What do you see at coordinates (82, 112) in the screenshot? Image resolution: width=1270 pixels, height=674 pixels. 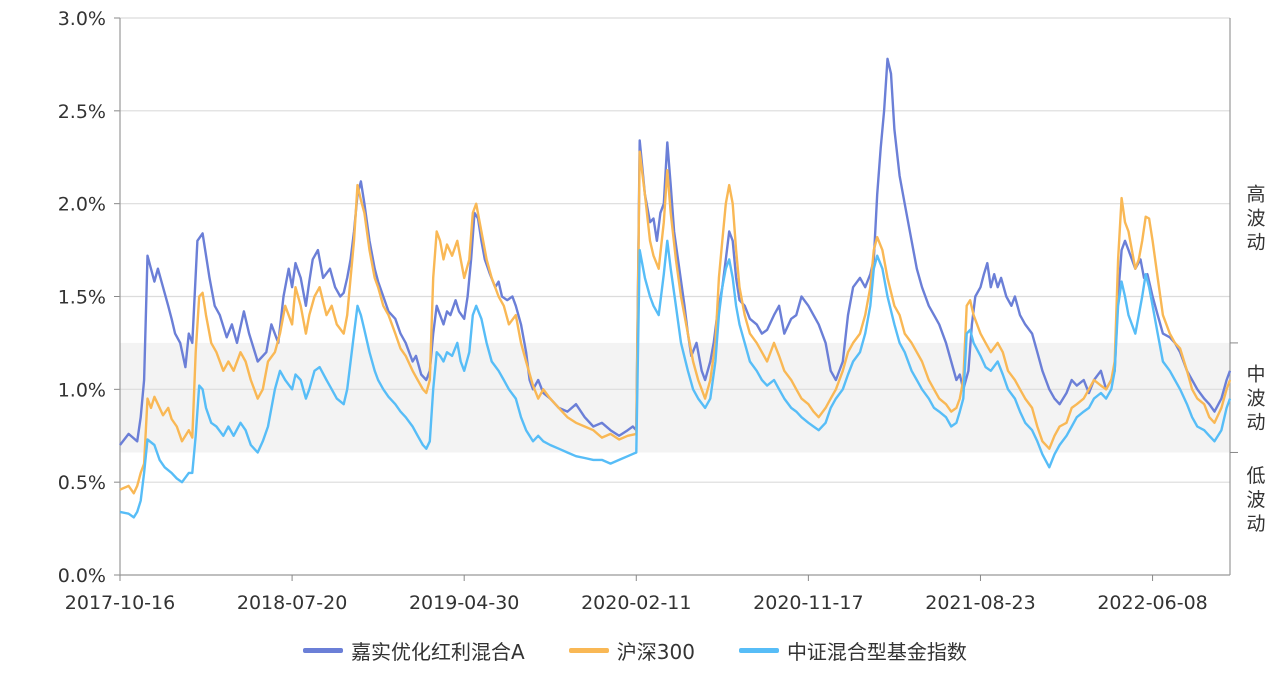 I see `y-tick-label: 2.5%` at bounding box center [82, 112].